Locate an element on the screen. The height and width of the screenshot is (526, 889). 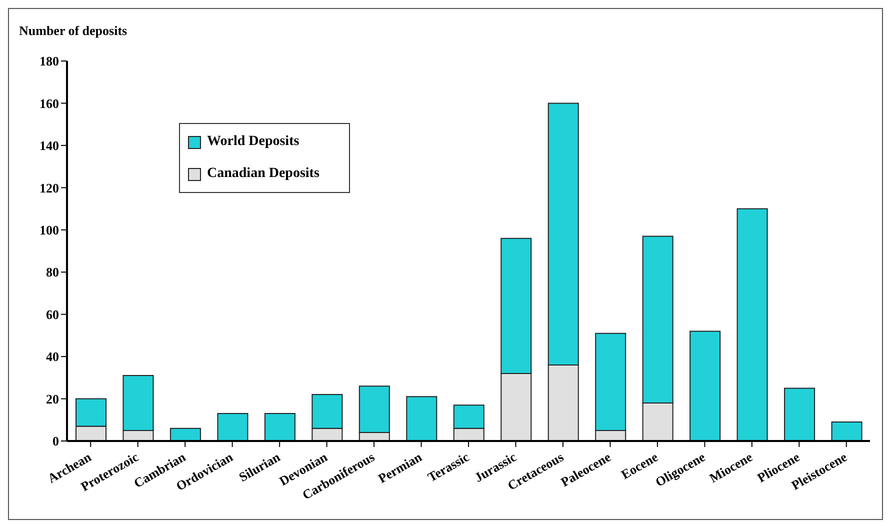
y-tick-label: 80 is located at coordinates (52, 272).